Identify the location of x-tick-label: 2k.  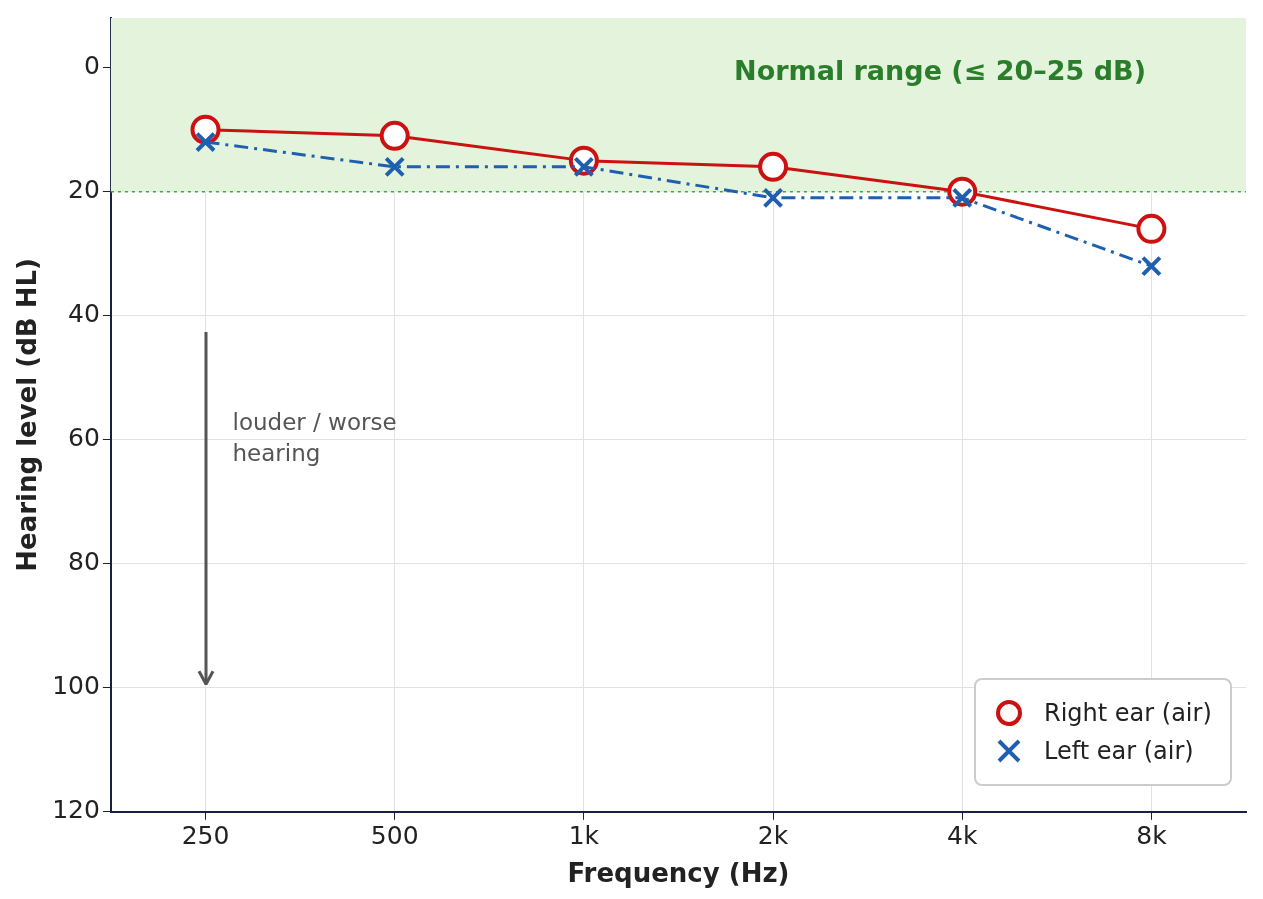
(773, 836).